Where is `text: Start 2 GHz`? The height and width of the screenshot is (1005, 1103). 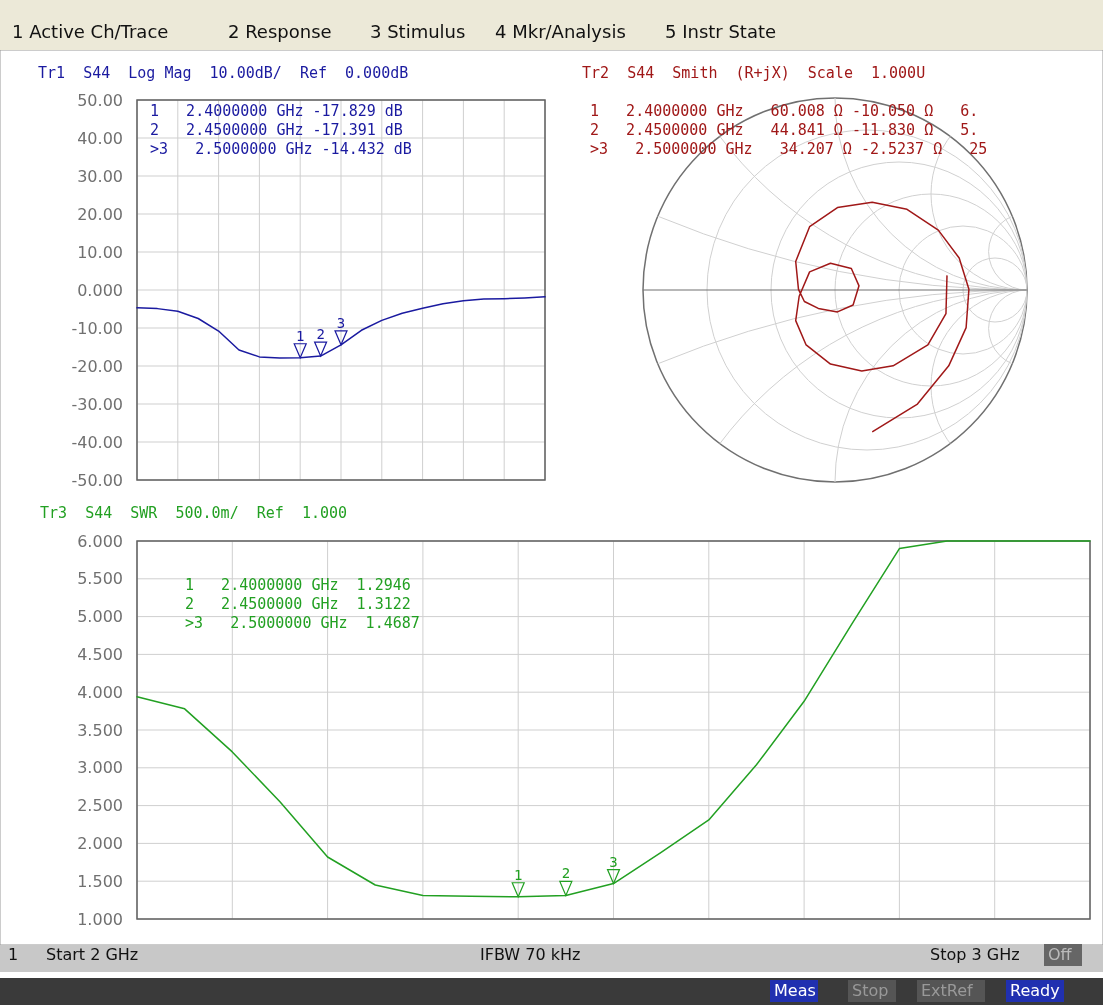 text: Start 2 GHz is located at coordinates (92, 954).